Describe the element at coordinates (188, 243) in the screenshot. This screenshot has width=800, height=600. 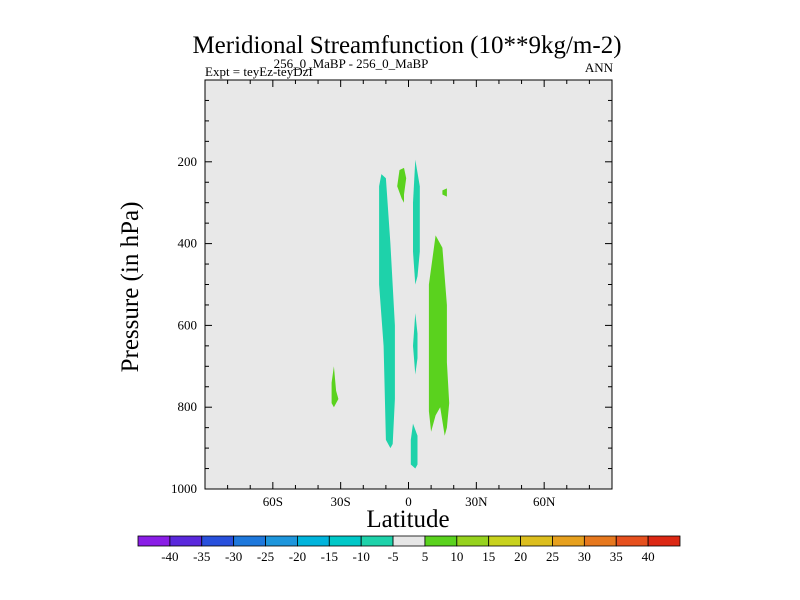
I see `y-tick-label: 400` at that location.